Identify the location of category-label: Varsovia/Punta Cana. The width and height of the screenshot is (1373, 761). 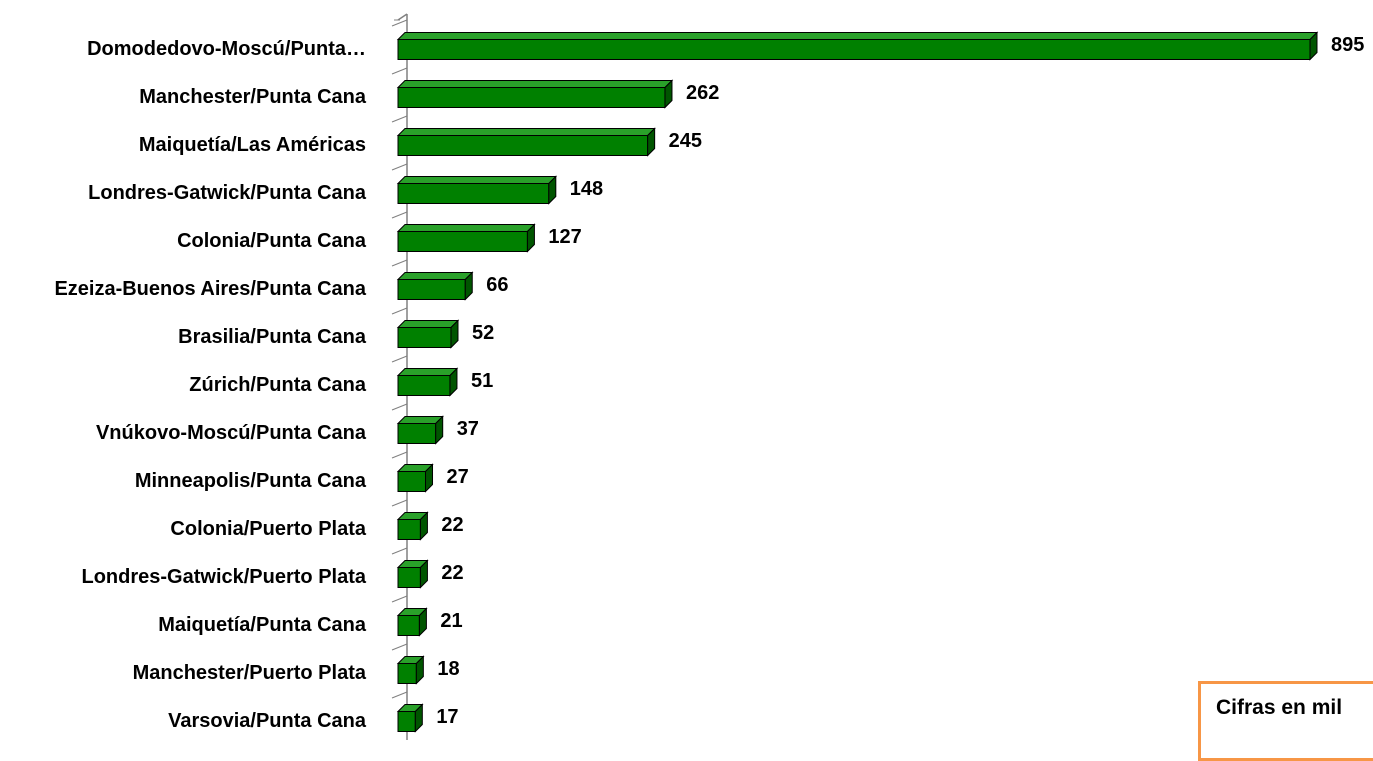
(267, 721).